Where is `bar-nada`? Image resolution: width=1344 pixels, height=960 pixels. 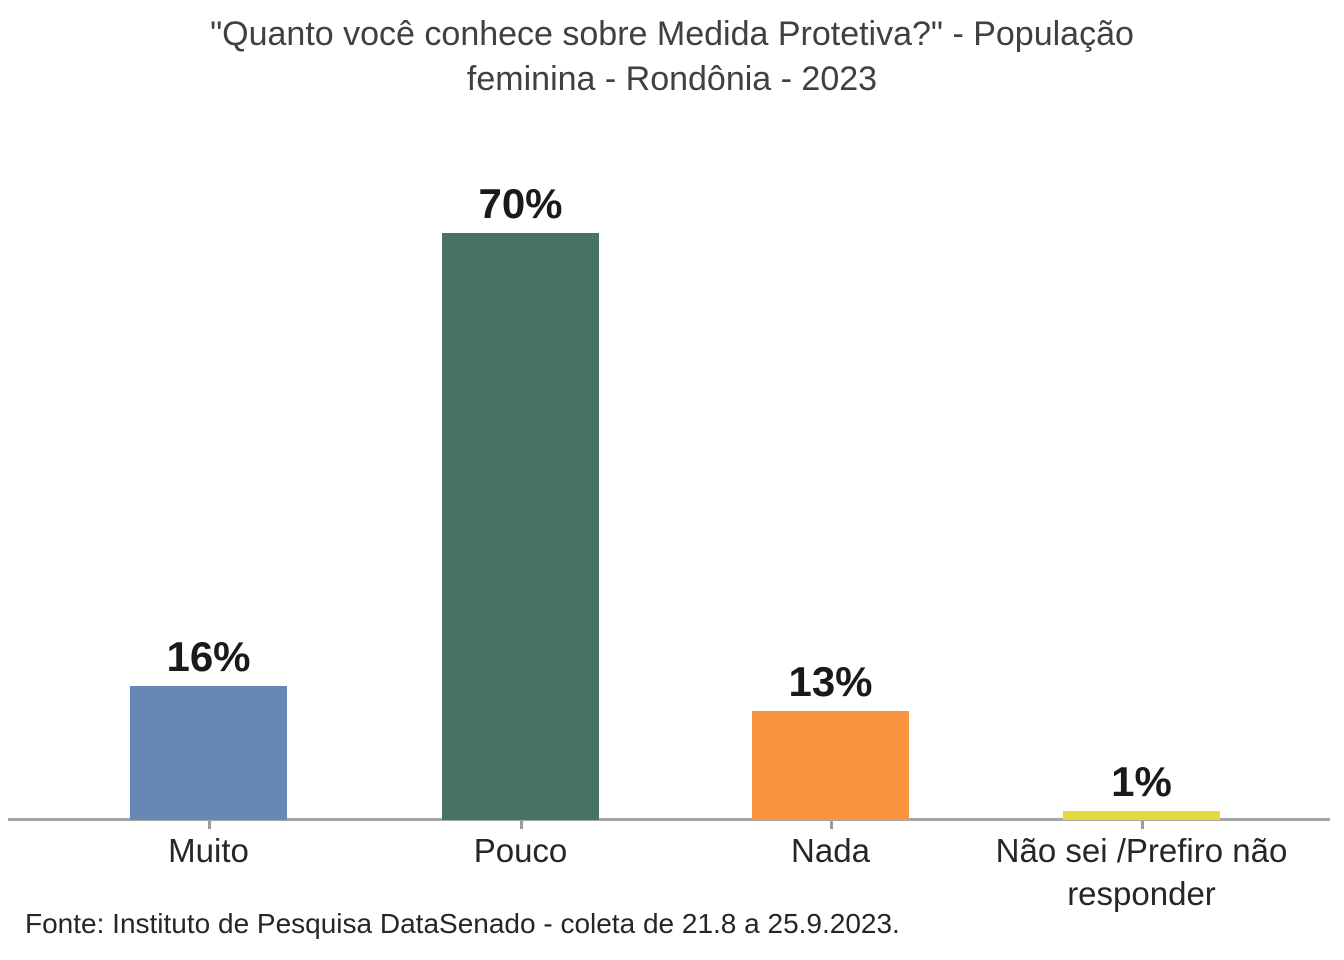 bar-nada is located at coordinates (830, 765).